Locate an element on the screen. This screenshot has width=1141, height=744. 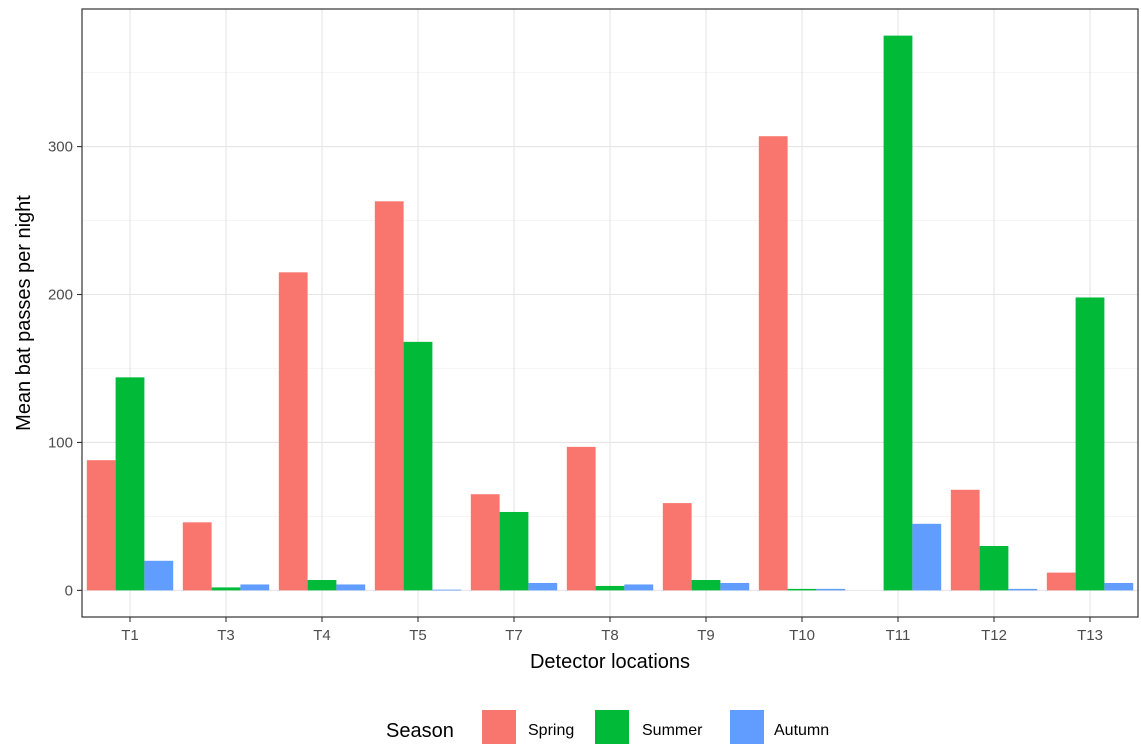
bar-summer-t10 is located at coordinates (802, 589).